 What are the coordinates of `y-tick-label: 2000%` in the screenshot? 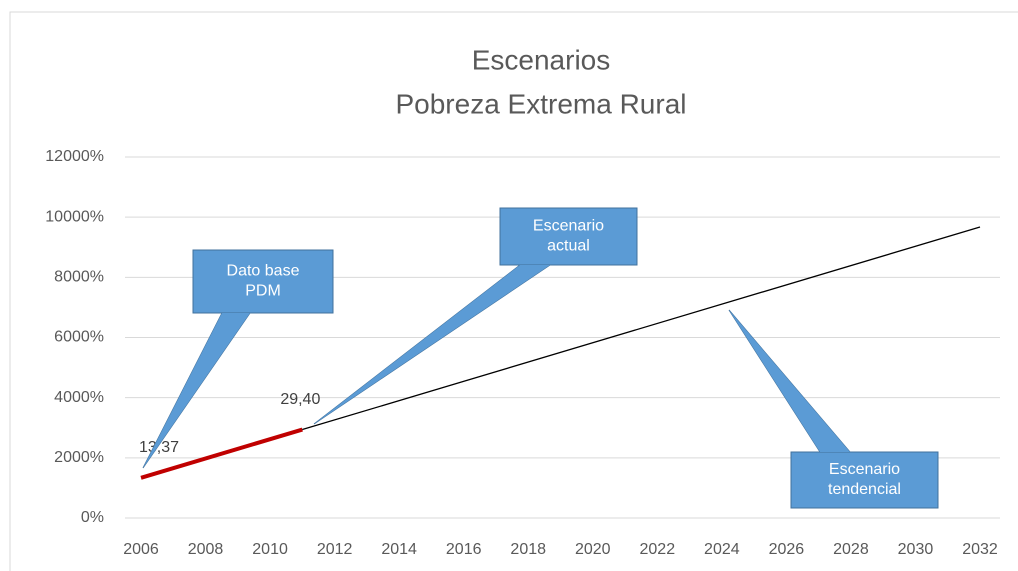 It's located at (79, 457).